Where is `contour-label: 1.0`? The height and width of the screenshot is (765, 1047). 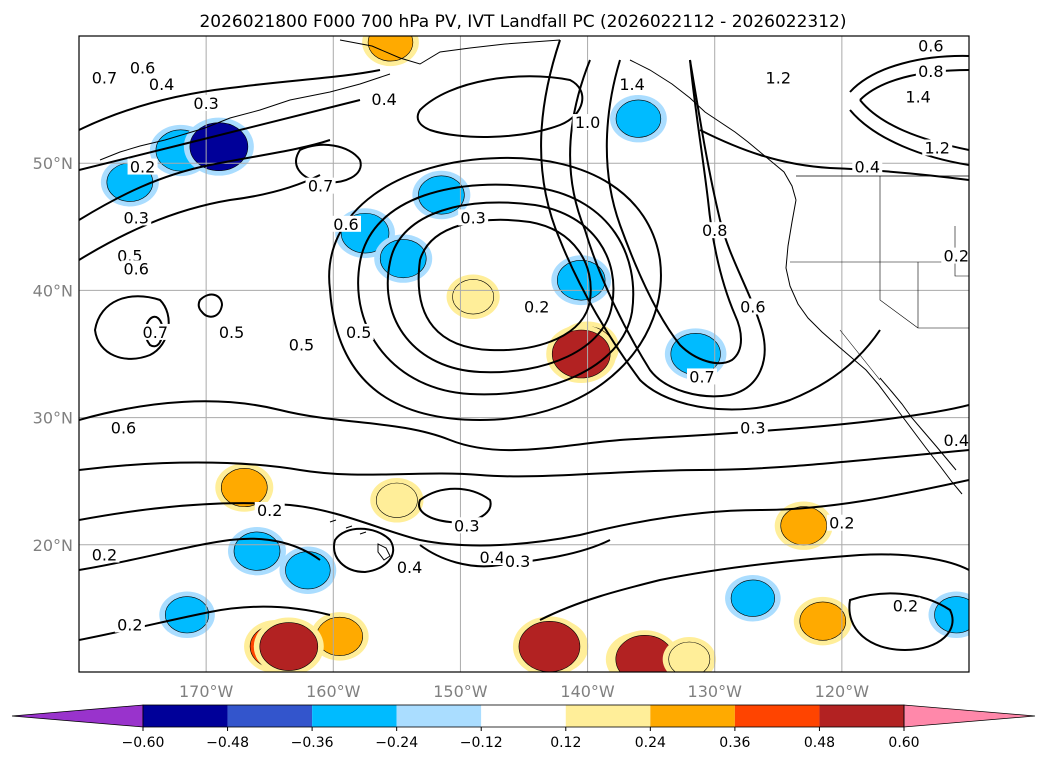
contour-label: 1.0 is located at coordinates (587, 122).